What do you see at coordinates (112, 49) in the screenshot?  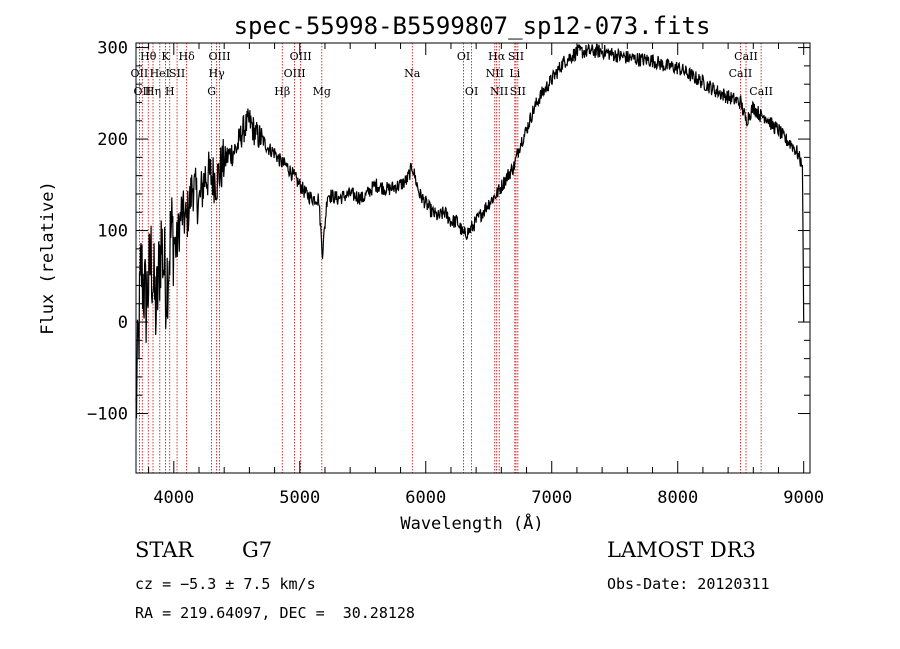 I see `y-tick-label: 300` at bounding box center [112, 49].